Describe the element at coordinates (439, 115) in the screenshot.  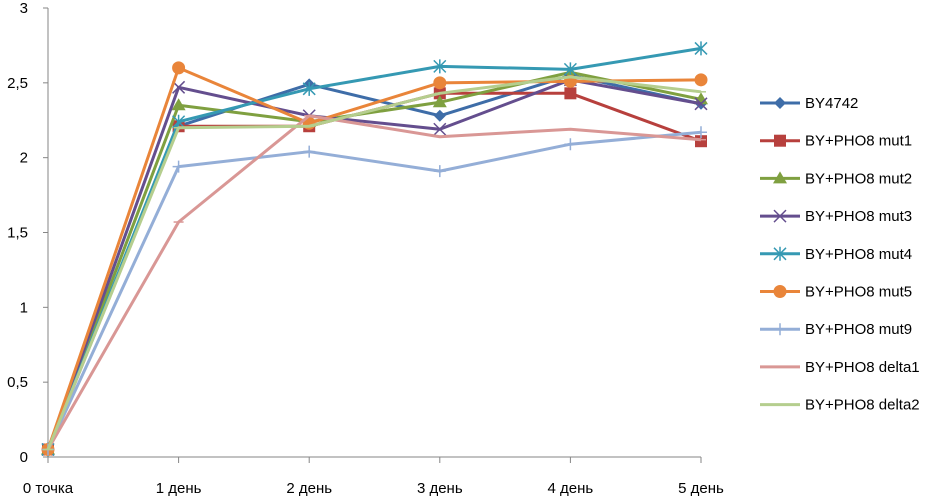
I see `data-point-by4742` at that location.